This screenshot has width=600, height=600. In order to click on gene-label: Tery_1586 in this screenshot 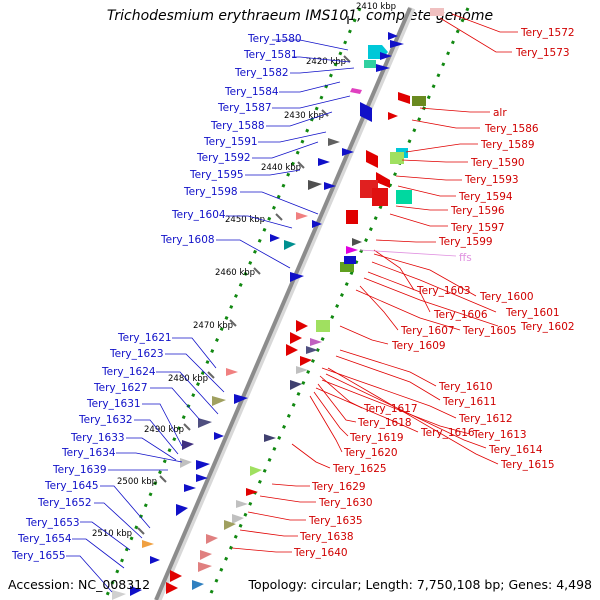, I will do `click(511, 129)`.